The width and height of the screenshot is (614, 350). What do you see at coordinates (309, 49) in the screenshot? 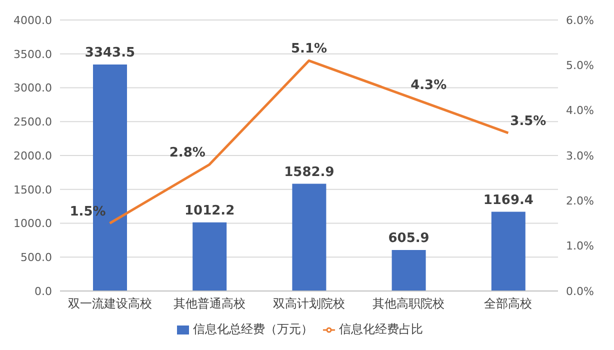
I see `data-label: 5.1%` at bounding box center [309, 49].